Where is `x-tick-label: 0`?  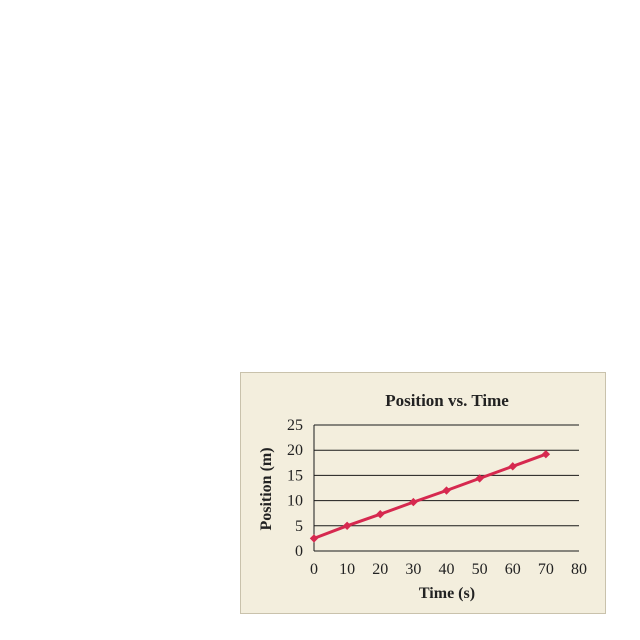 x-tick-label: 0 is located at coordinates (314, 569).